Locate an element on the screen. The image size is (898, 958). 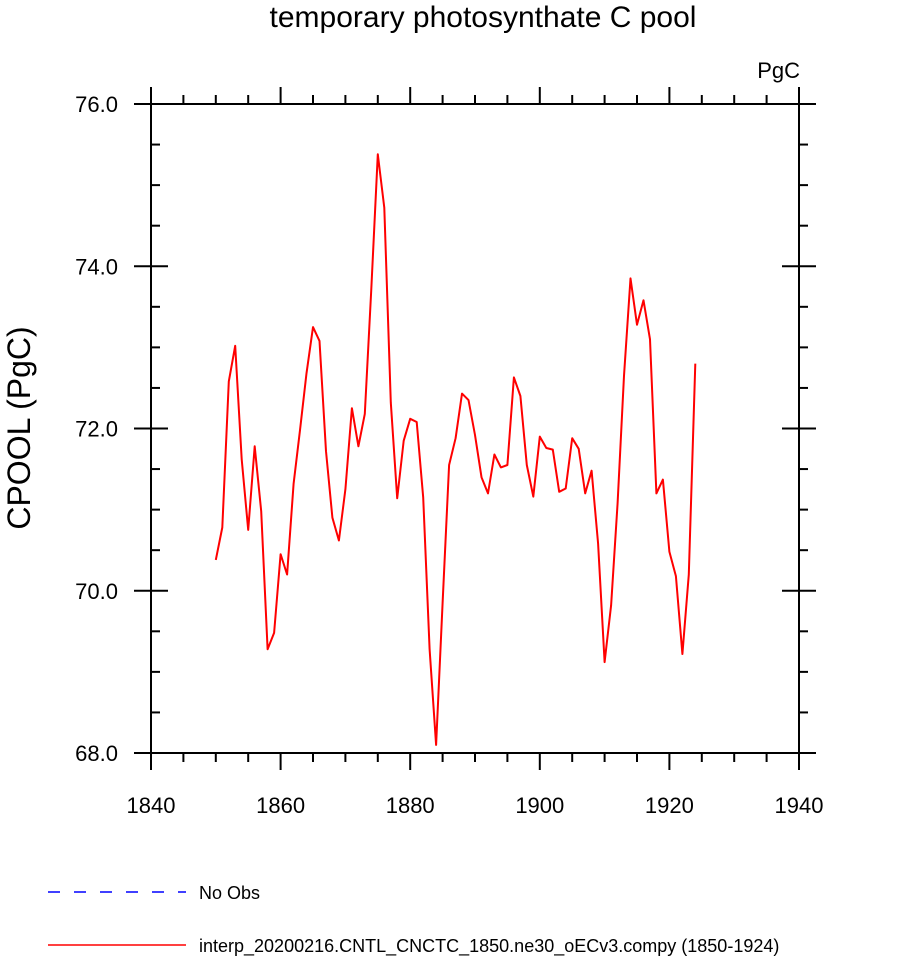
x-tick-label: 1900 is located at coordinates (539, 805).